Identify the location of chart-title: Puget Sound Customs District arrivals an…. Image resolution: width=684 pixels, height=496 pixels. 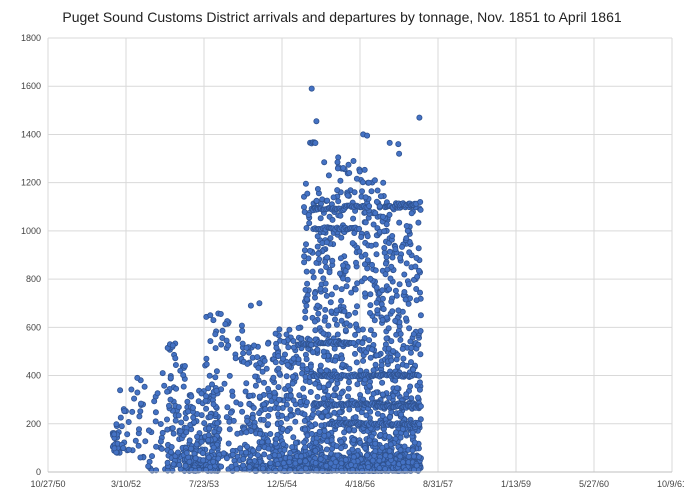
(342, 17).